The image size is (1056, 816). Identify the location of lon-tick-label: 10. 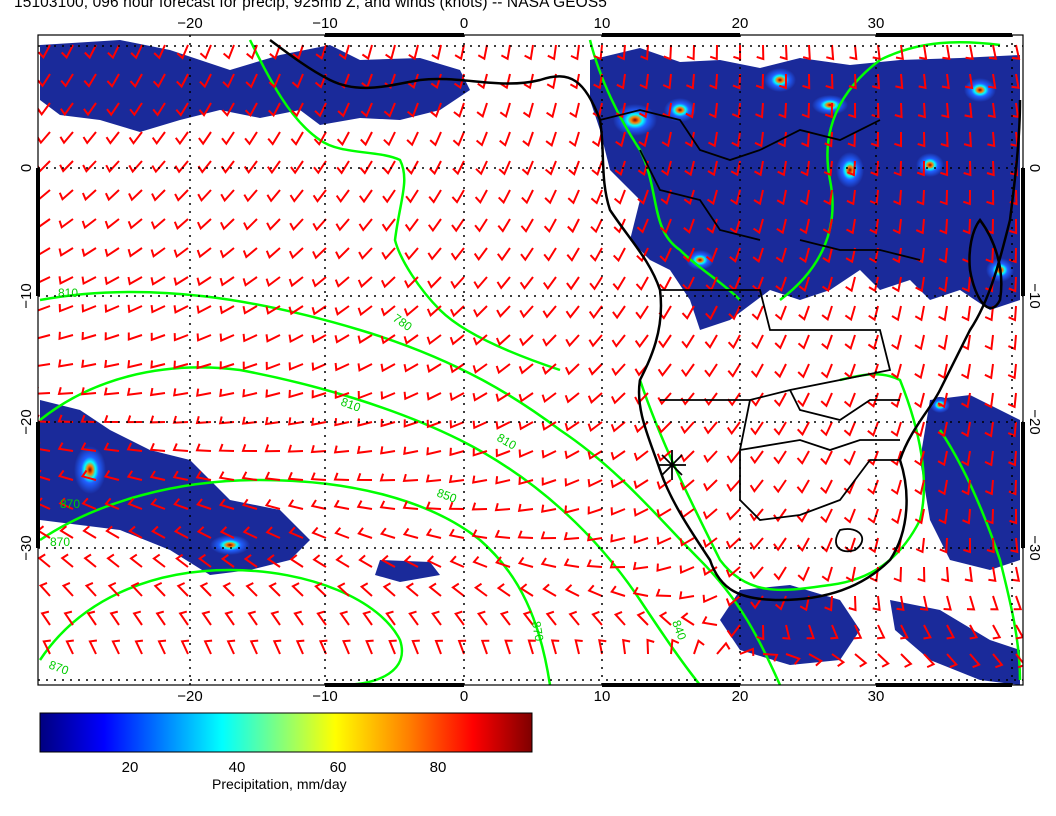
(602, 23).